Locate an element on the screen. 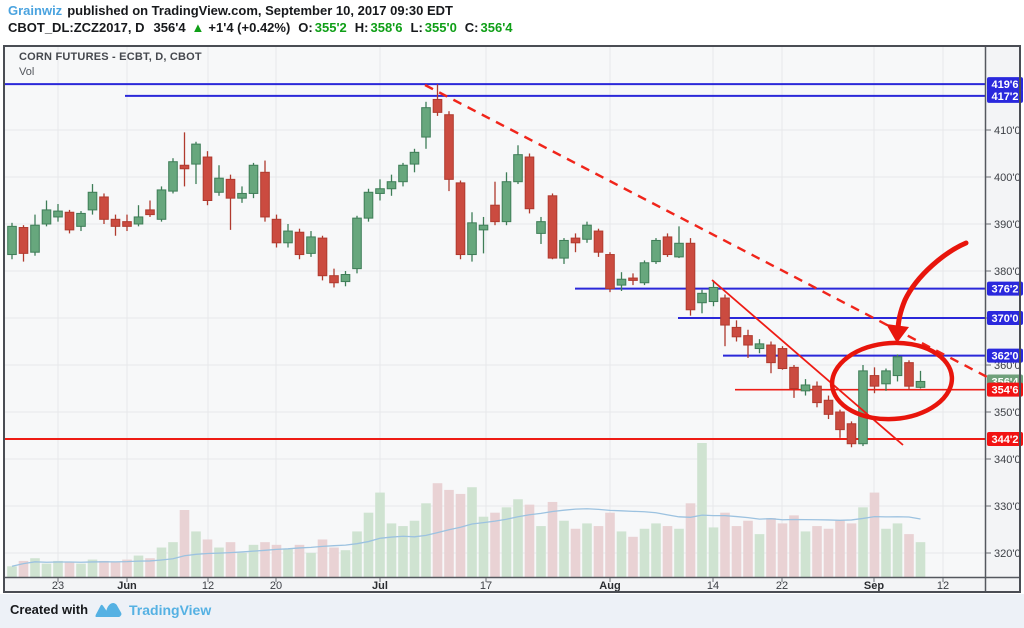  highlight-ellipse is located at coordinates (892, 381).